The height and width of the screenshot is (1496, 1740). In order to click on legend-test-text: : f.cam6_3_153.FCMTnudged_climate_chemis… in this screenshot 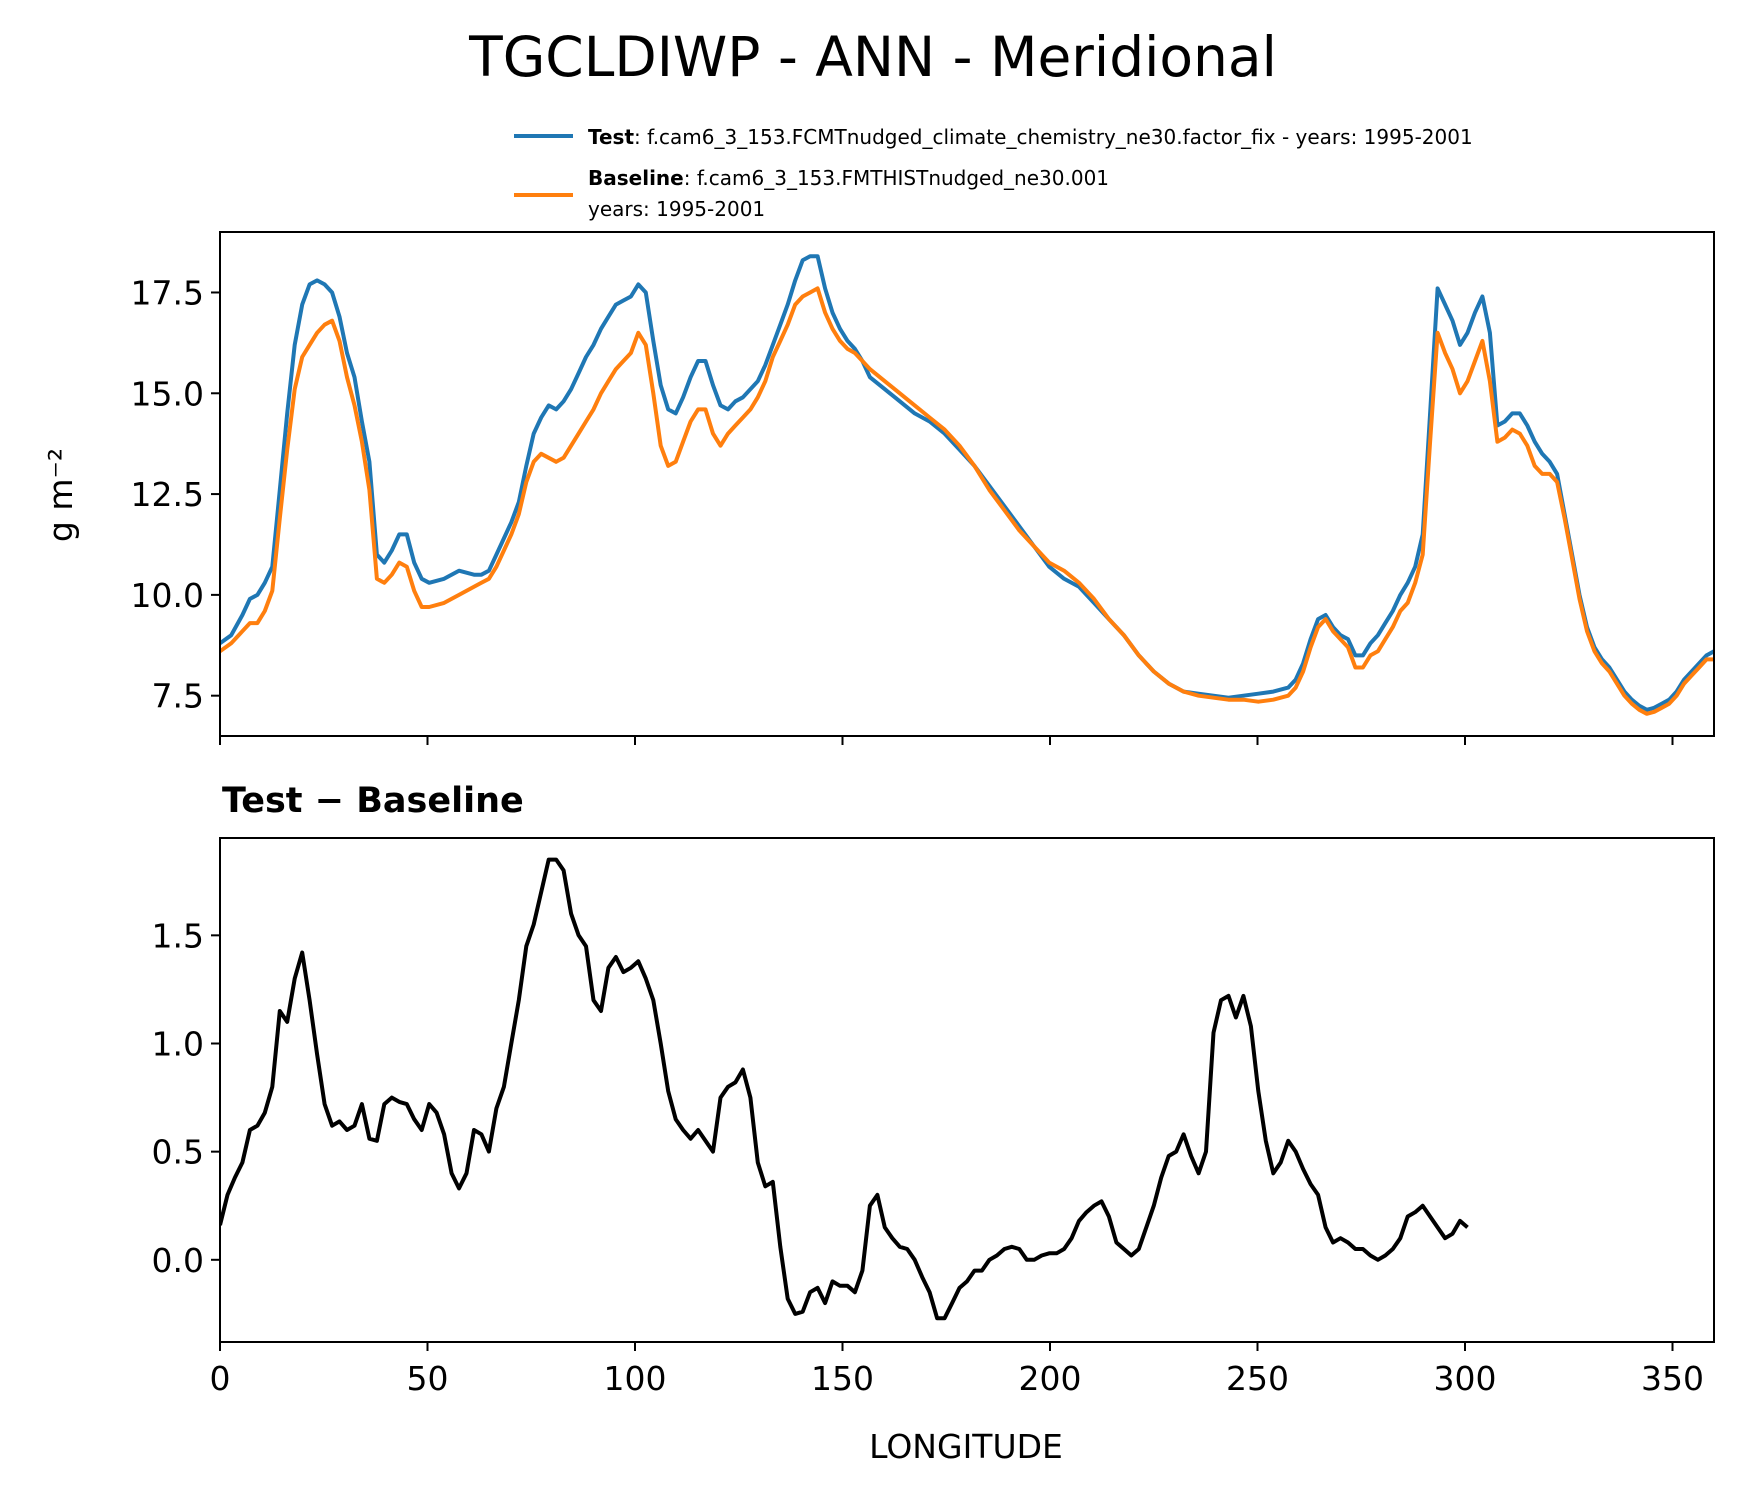, I will do `click(1053, 137)`.